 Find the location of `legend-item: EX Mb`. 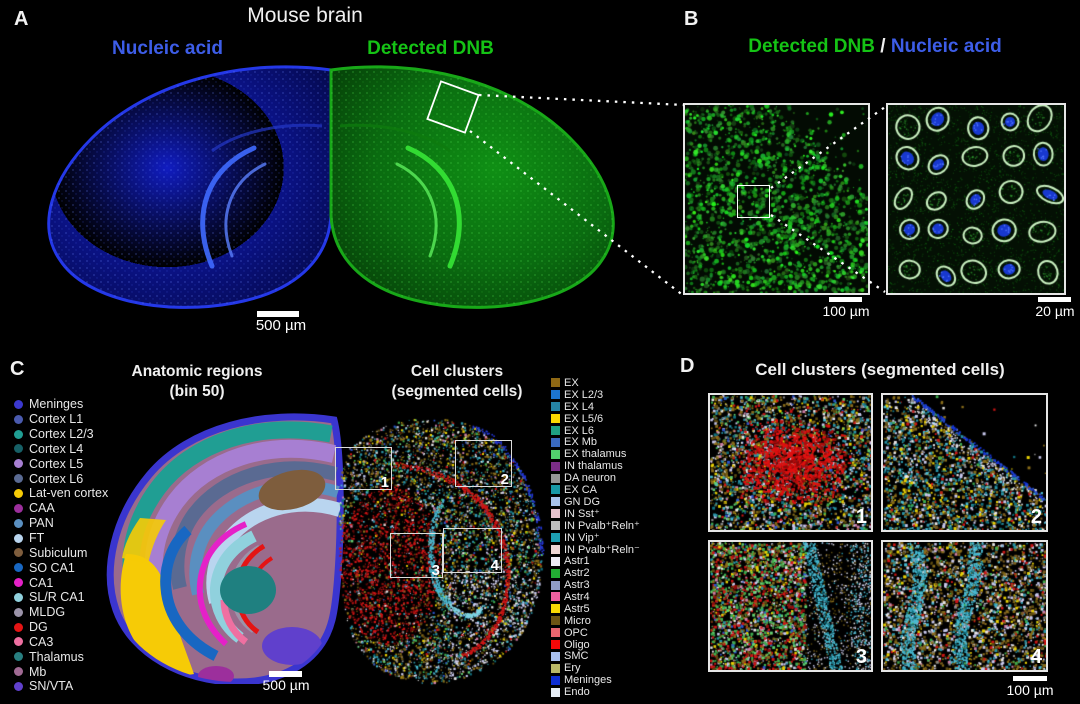

legend-item: EX Mb is located at coordinates (595, 442).